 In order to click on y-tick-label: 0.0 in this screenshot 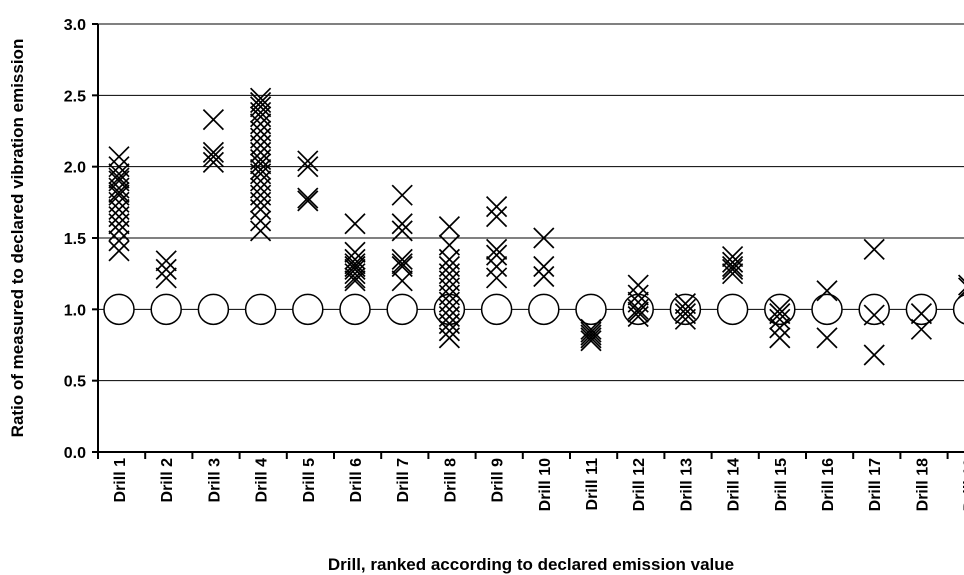, I will do `click(75, 453)`.